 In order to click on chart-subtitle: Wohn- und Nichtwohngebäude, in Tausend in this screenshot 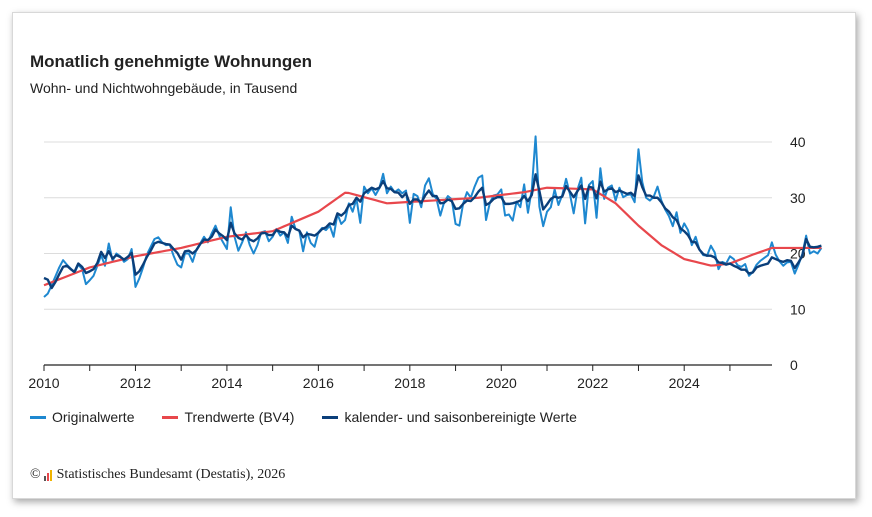, I will do `click(164, 88)`.